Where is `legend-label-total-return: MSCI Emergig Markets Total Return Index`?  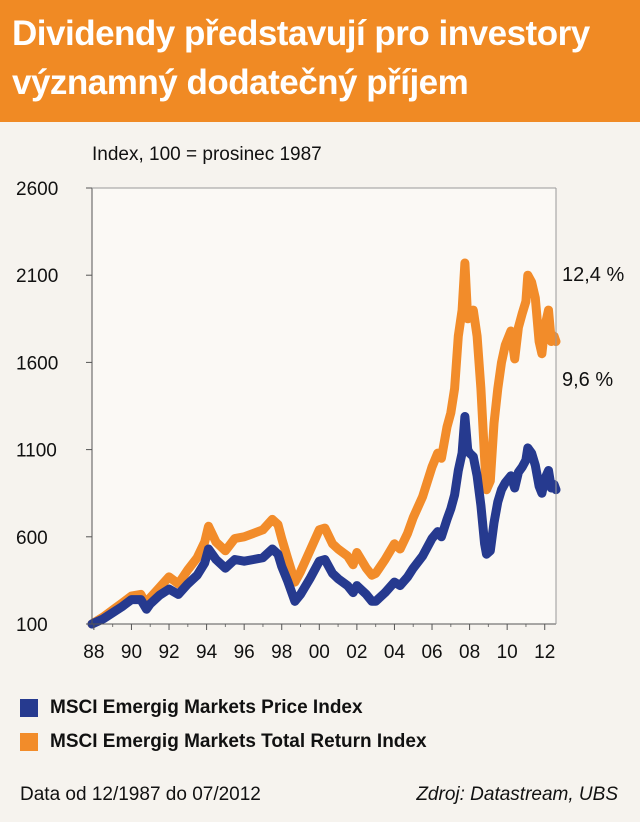 legend-label-total-return: MSCI Emergig Markets Total Return Index is located at coordinates (238, 741).